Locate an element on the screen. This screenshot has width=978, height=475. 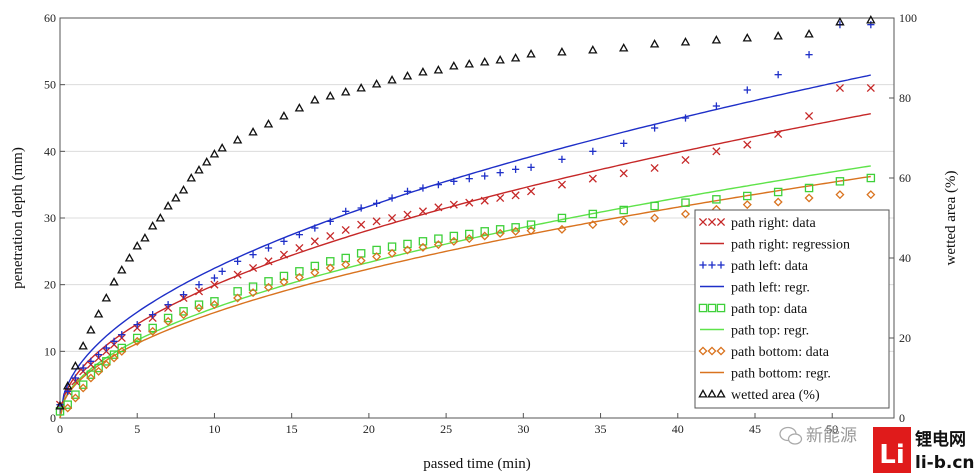
y-axis-ticks: 0 10 20 30 40 50 60 is located at coordinates (54, 218).